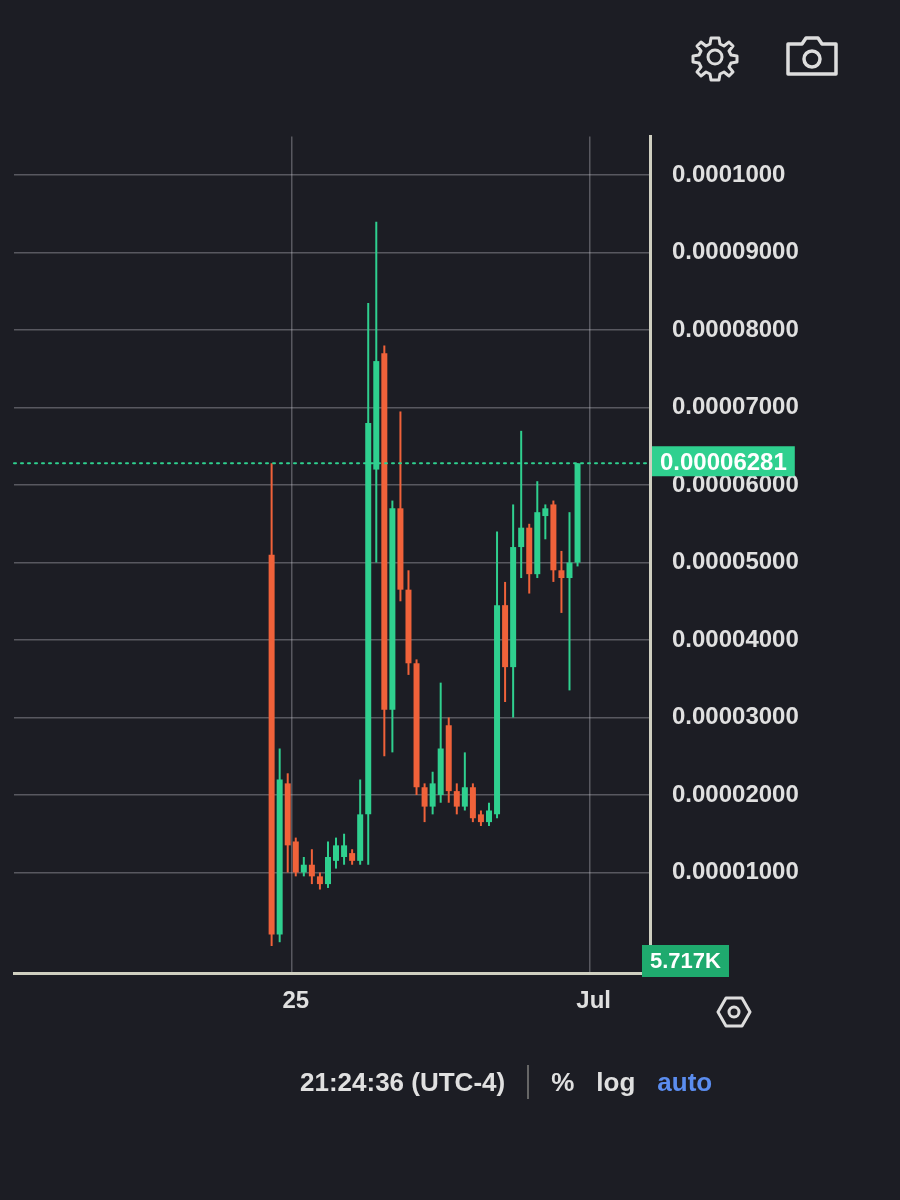 The width and height of the screenshot is (900, 1200). I want to click on text: 5.717K, so click(685, 961).